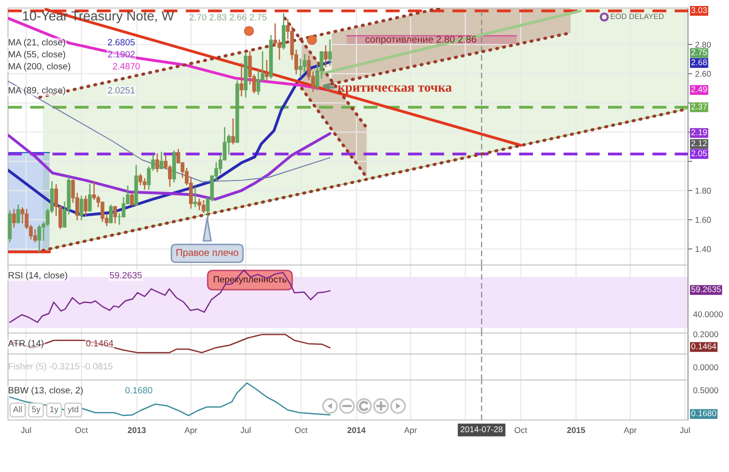 The width and height of the screenshot is (729, 472). I want to click on text: 2.49, so click(699, 89).